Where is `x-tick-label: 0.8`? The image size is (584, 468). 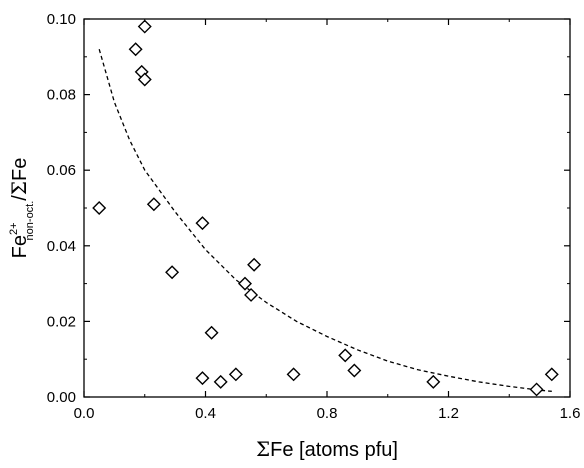
x-tick-label: 0.8 is located at coordinates (327, 413).